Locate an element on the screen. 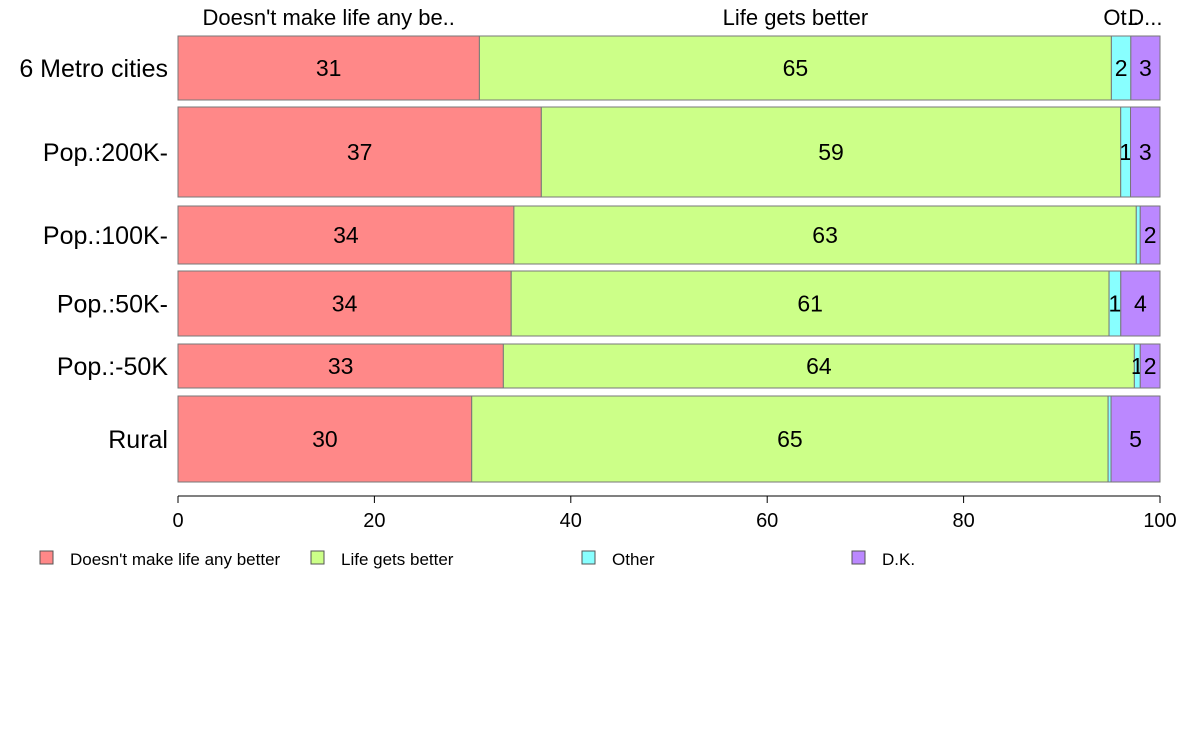 The width and height of the screenshot is (1188, 736). legend-swatch-d-k is located at coordinates (858, 557).